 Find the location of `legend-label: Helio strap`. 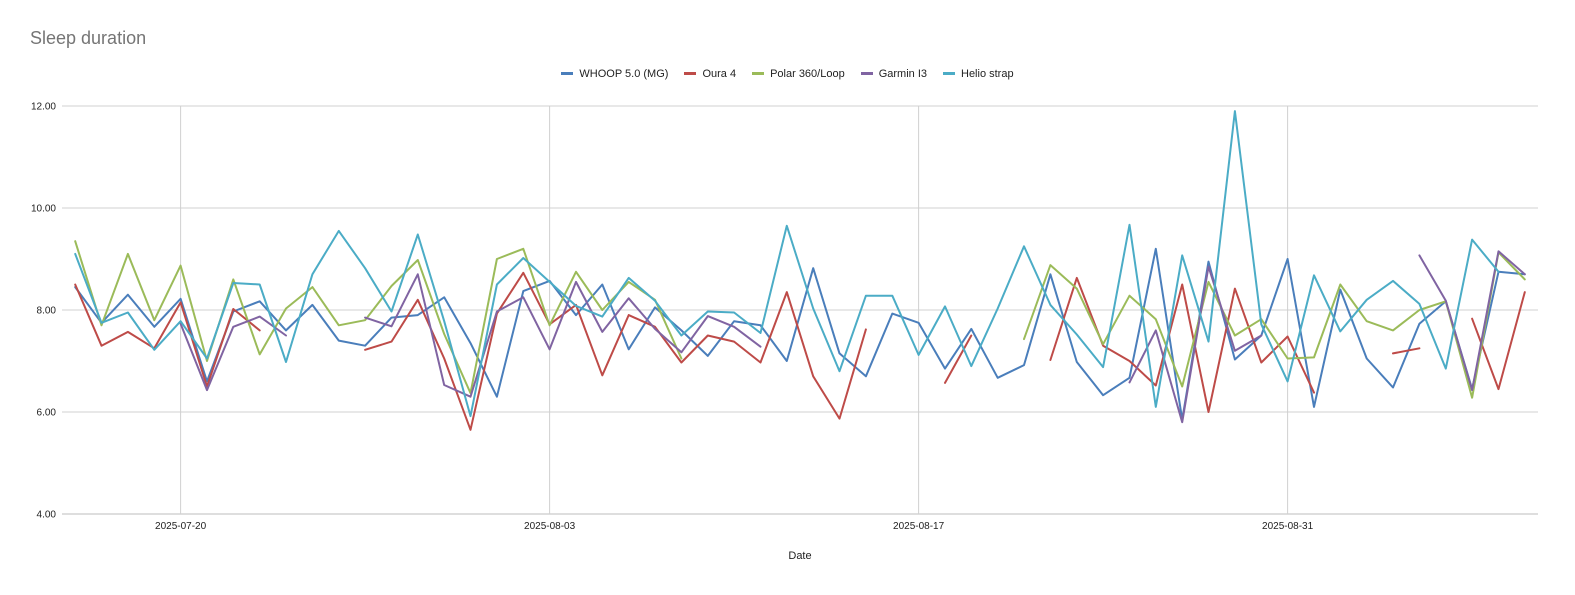

legend-label: Helio strap is located at coordinates (987, 74).